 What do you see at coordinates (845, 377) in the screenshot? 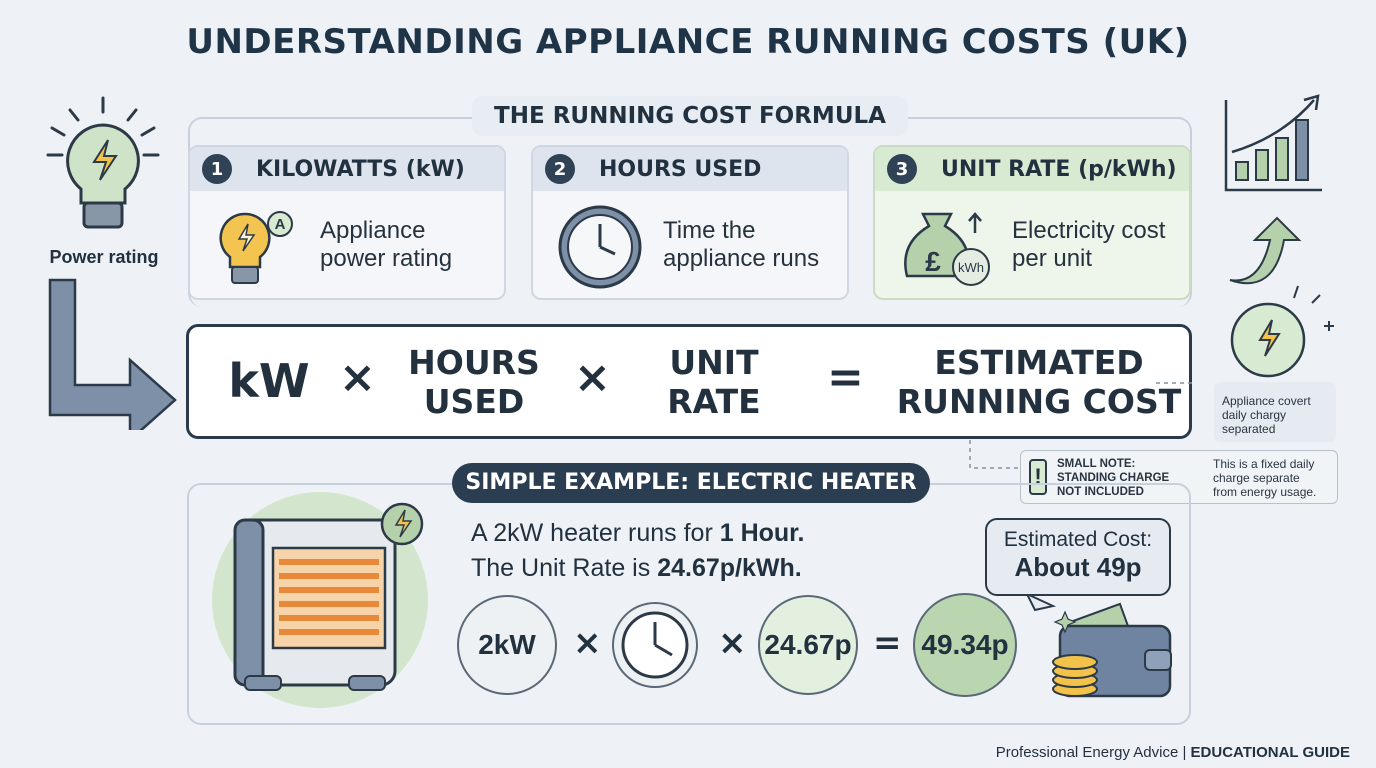
I see `equation-operator: =` at bounding box center [845, 377].